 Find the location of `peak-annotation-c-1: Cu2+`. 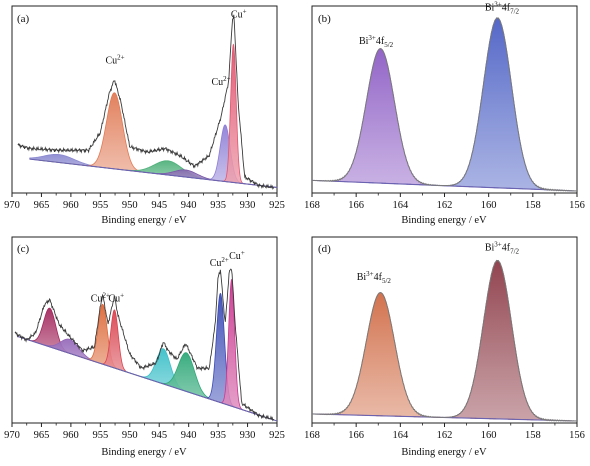

peak-annotation-c-1: Cu2+ is located at coordinates (100, 297).